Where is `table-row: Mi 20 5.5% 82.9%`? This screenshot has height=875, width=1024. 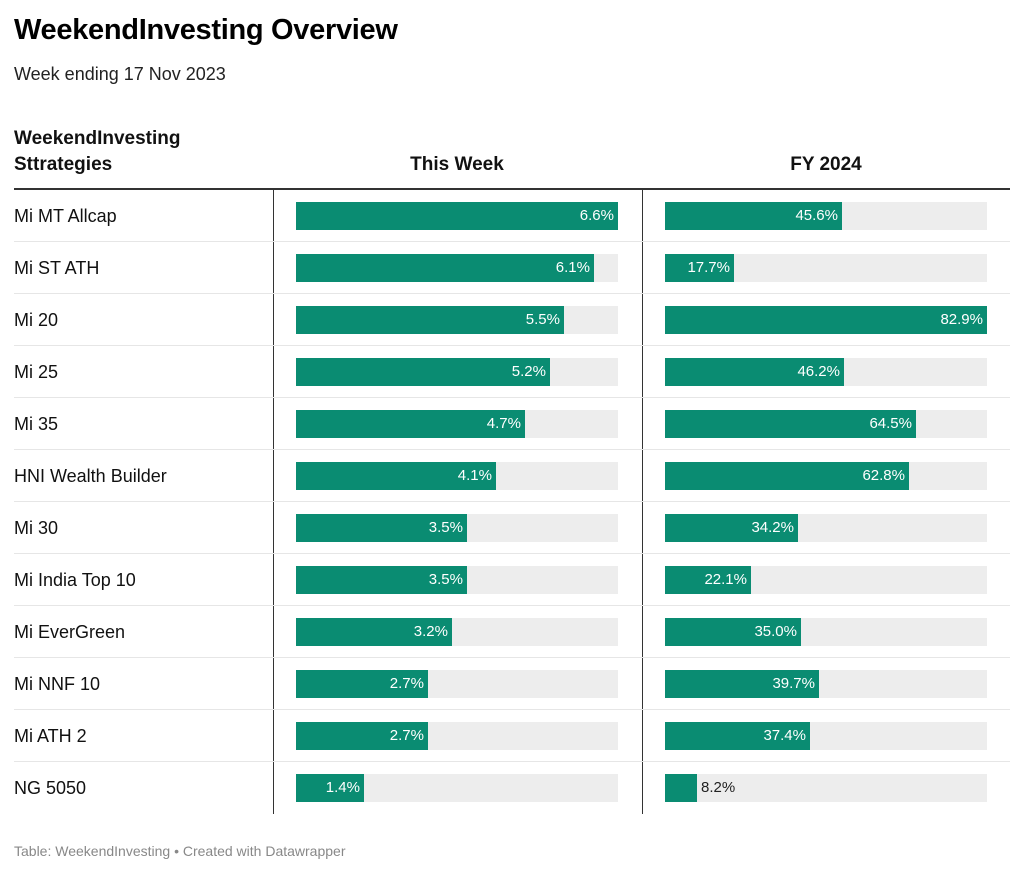 table-row: Mi 20 5.5% 82.9% is located at coordinates (512, 320).